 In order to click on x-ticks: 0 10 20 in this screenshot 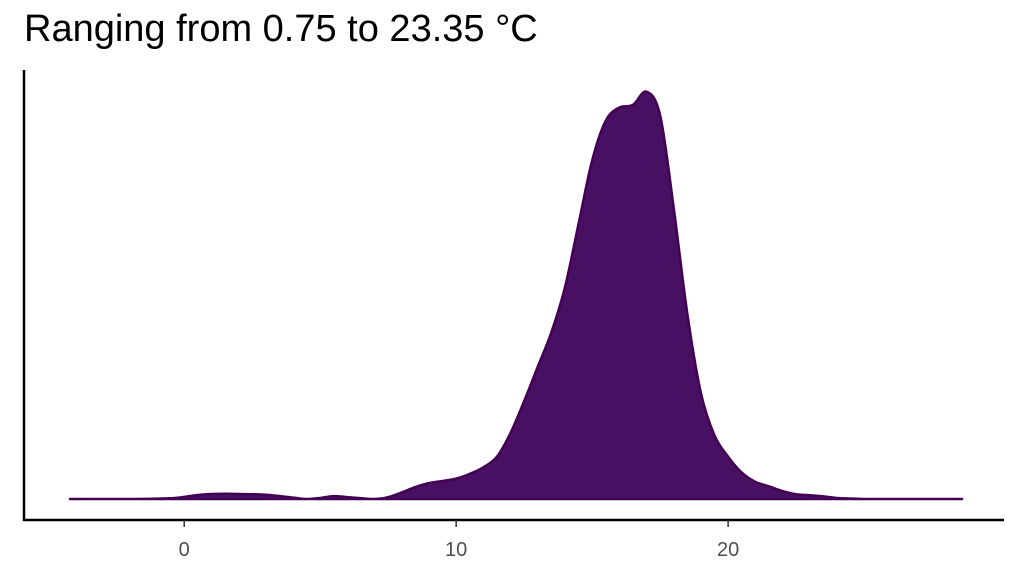, I will do `click(459, 540)`.